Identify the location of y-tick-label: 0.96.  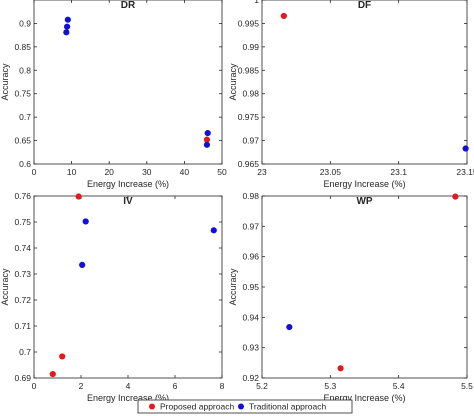
(250, 257).